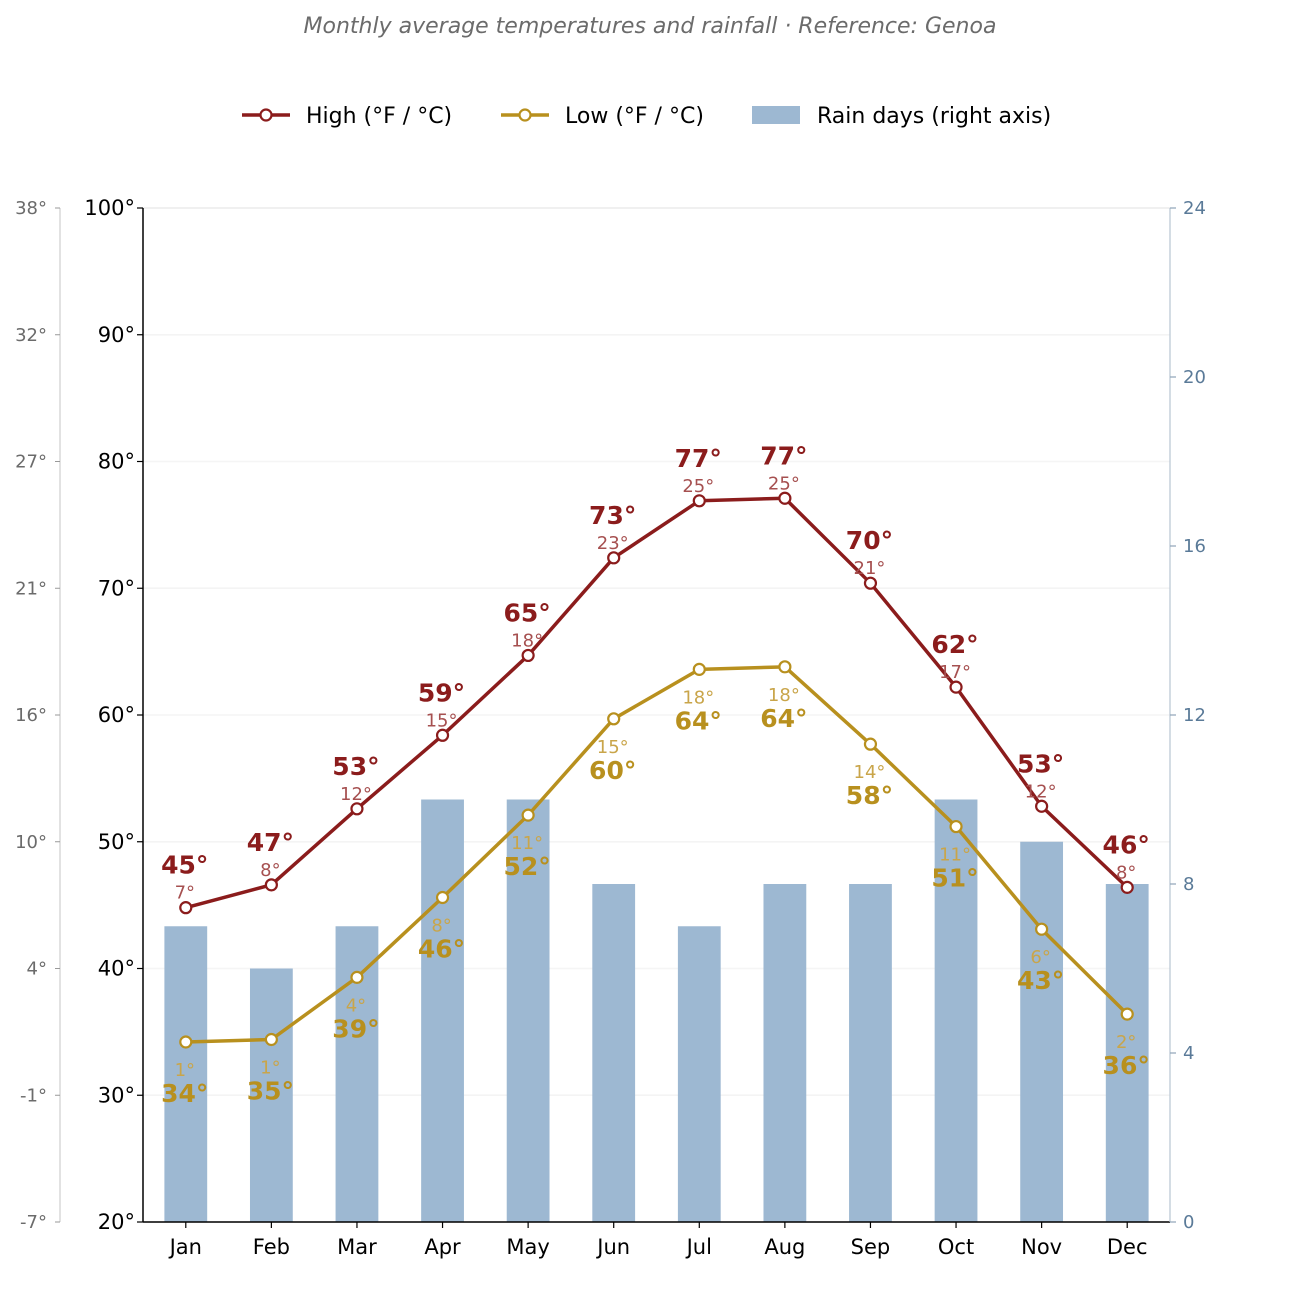 Image resolution: width=1300 pixels, height=1300 pixels. Describe the element at coordinates (116, 969) in the screenshot. I see `y-tick-label-left: 40°` at that location.